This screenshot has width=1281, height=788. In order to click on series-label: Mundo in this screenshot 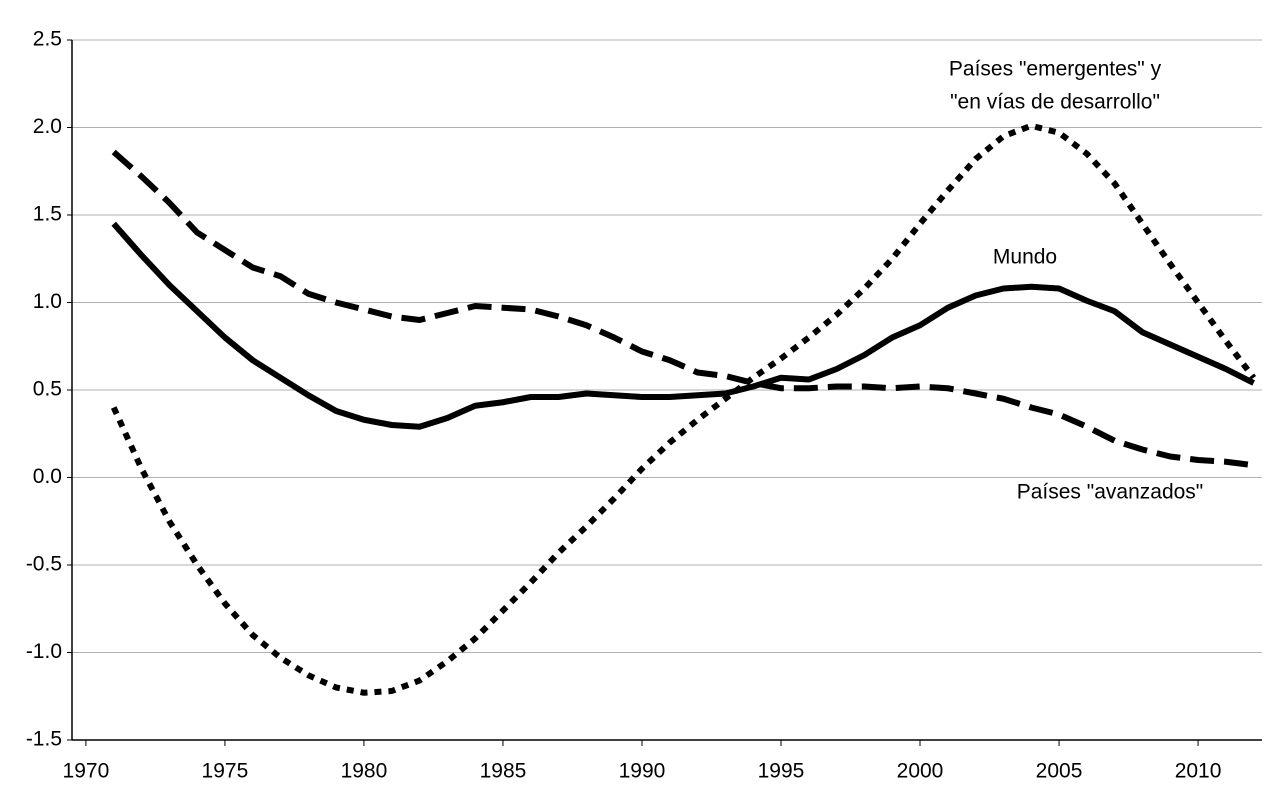, I will do `click(1025, 257)`.